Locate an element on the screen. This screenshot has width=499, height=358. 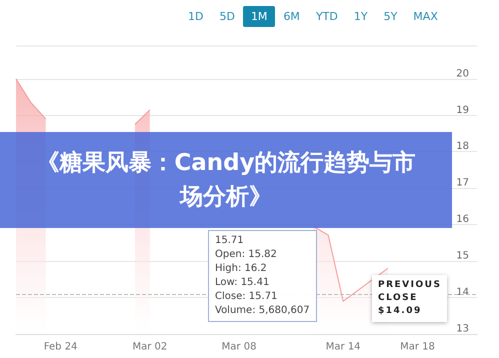
y-tick-label: 19 is located at coordinates (462, 110).